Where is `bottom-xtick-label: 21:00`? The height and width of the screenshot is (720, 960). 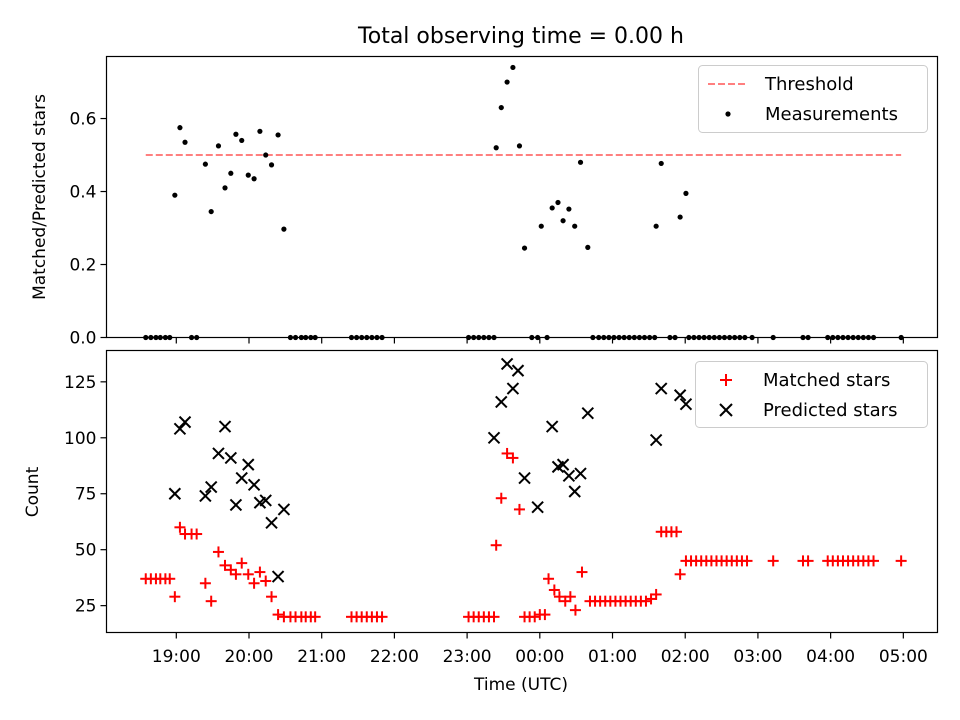 bottom-xtick-label: 21:00 is located at coordinates (321, 657).